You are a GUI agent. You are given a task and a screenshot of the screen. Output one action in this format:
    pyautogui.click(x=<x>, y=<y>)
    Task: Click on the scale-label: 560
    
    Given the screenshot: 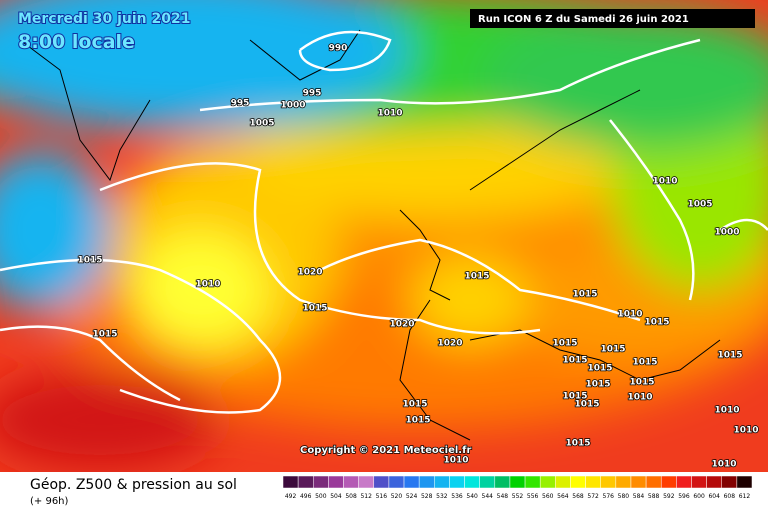 What is the action you would take?
    pyautogui.click(x=548, y=496)
    